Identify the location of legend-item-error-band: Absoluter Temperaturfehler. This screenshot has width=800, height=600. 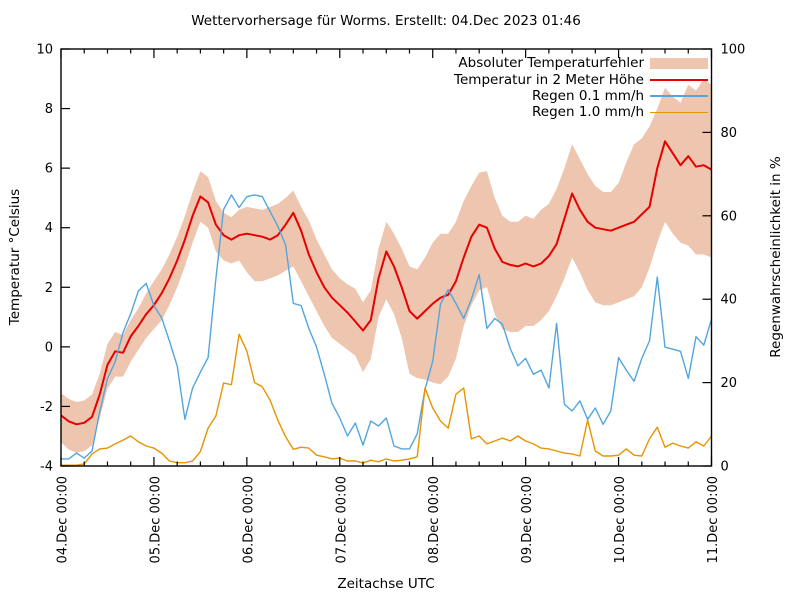
(581, 63).